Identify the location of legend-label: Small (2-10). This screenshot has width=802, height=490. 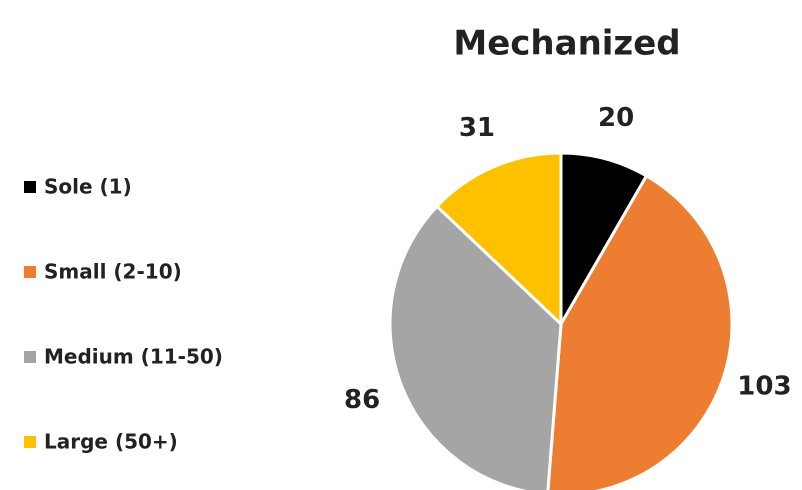
(113, 272).